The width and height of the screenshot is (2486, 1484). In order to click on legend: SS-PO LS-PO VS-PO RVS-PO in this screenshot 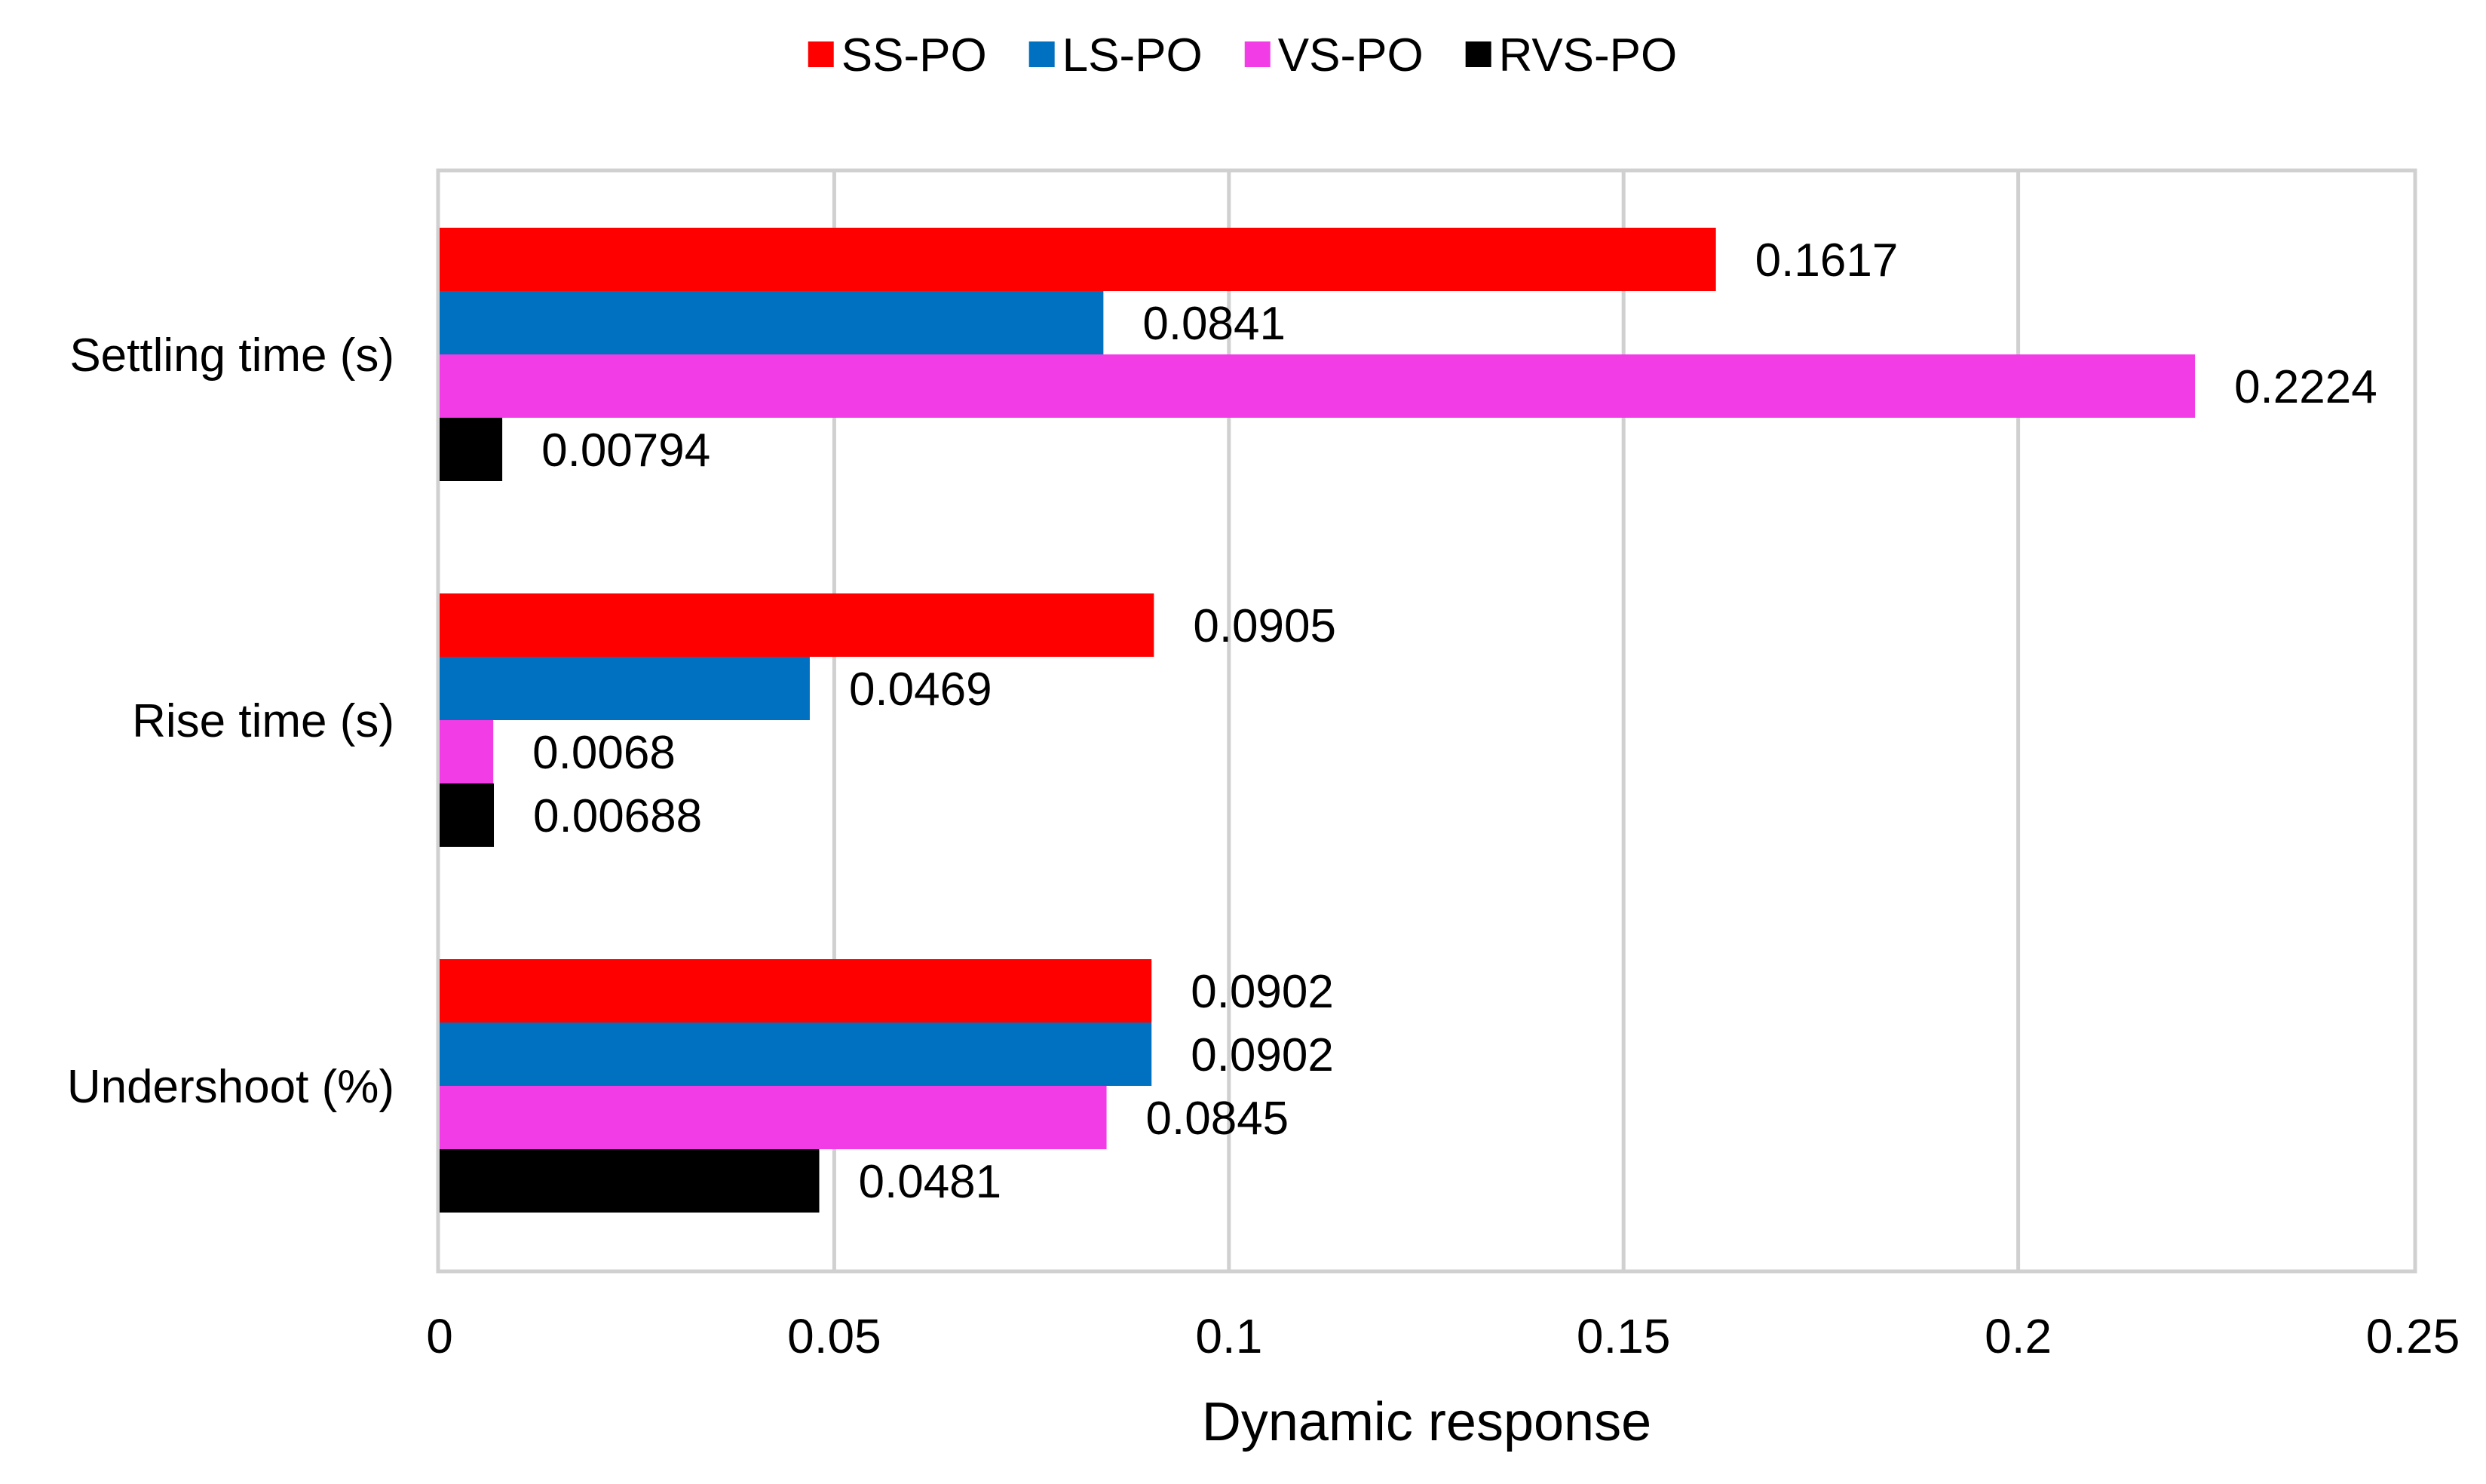, I will do `click(1243, 55)`.